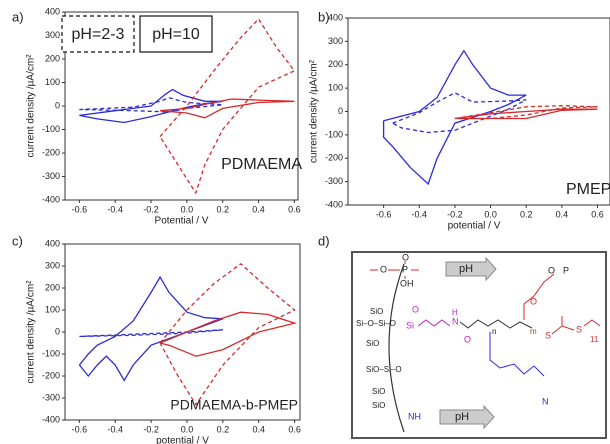  Describe the element at coordinates (18, 16) in the screenshot. I see `panel-label: a)` at that location.